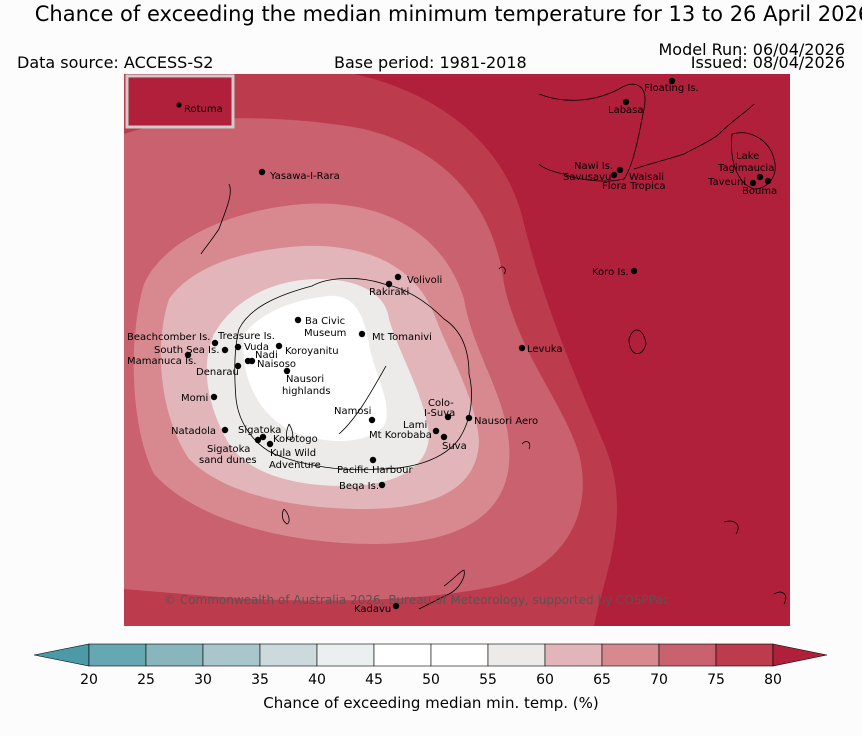 This screenshot has height=736, width=862. What do you see at coordinates (602, 680) in the screenshot?
I see `colorbar-tick-label: 65` at bounding box center [602, 680].